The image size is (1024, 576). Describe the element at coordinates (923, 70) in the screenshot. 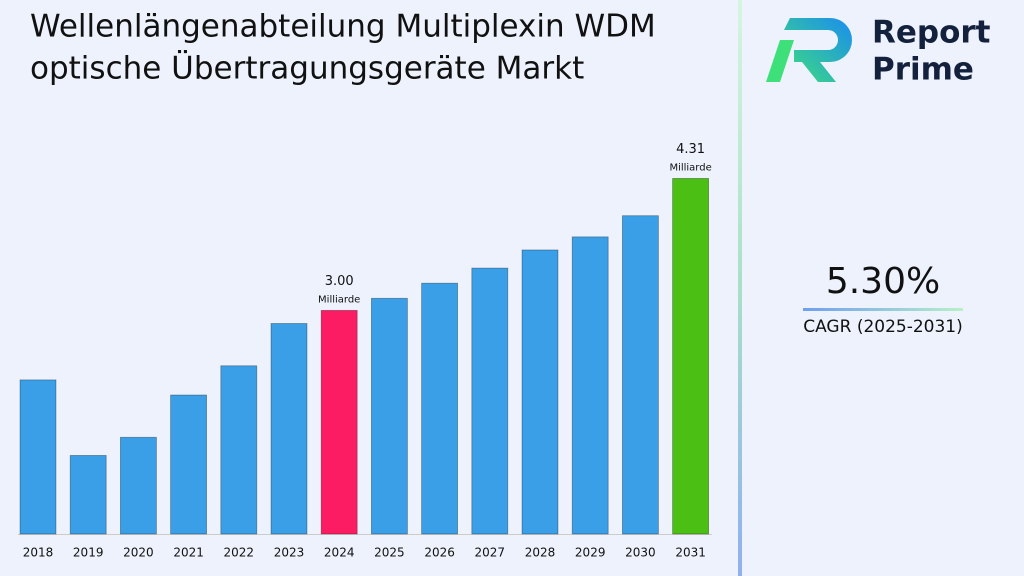

I see `brand: Prime` at that location.